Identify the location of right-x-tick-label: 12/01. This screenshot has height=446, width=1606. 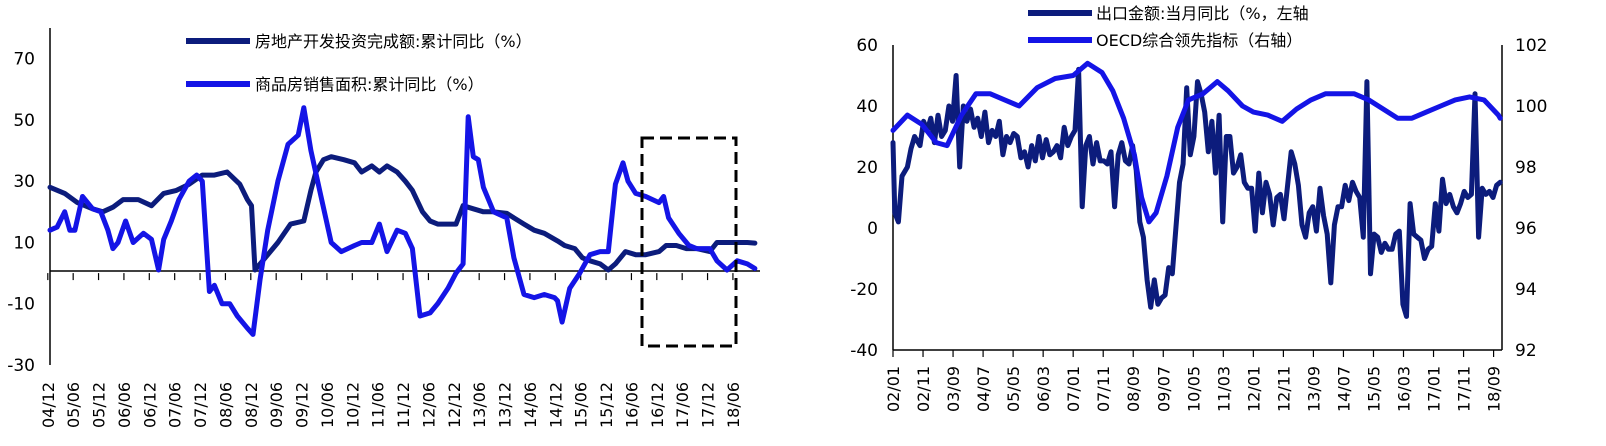
(1253, 389).